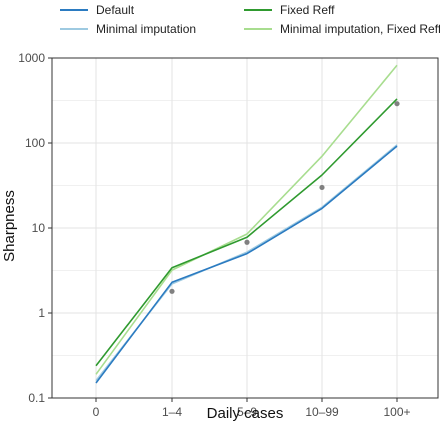 This screenshot has height=426, width=440. Describe the element at coordinates (322, 412) in the screenshot. I see `x-tick-label: 10–99` at that location.